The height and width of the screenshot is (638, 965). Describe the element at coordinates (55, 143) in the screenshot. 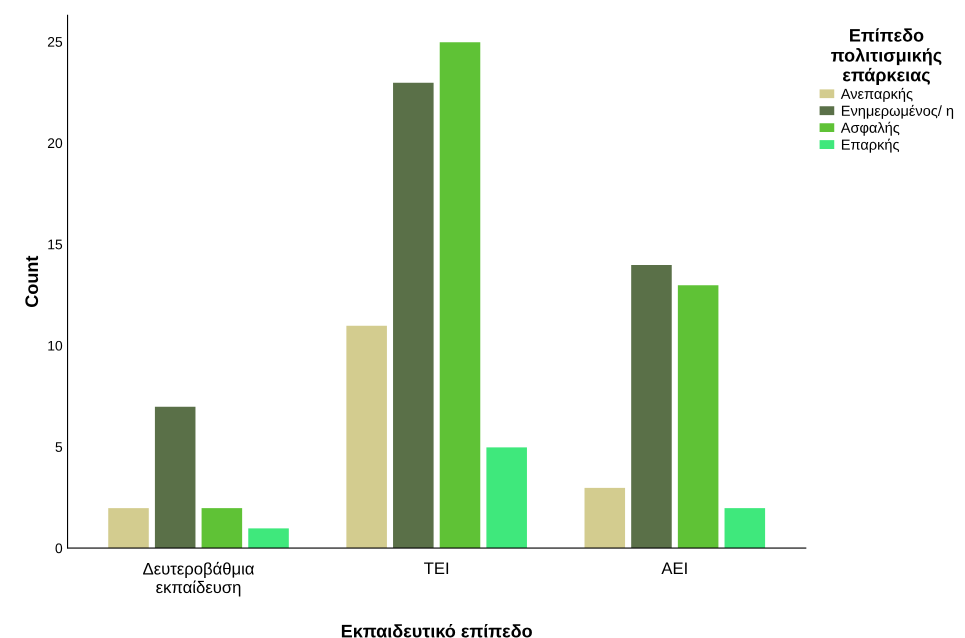

I see `y-tick-label: 20` at that location.